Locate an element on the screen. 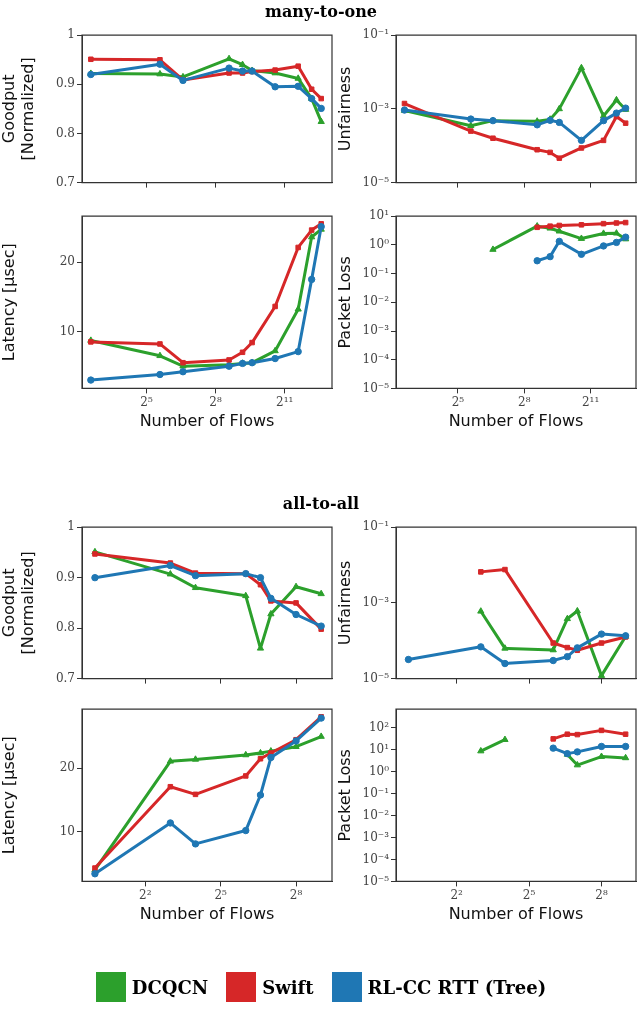 The width and height of the screenshot is (642, 1013). chart-title: many-to-one is located at coordinates (321, 11).